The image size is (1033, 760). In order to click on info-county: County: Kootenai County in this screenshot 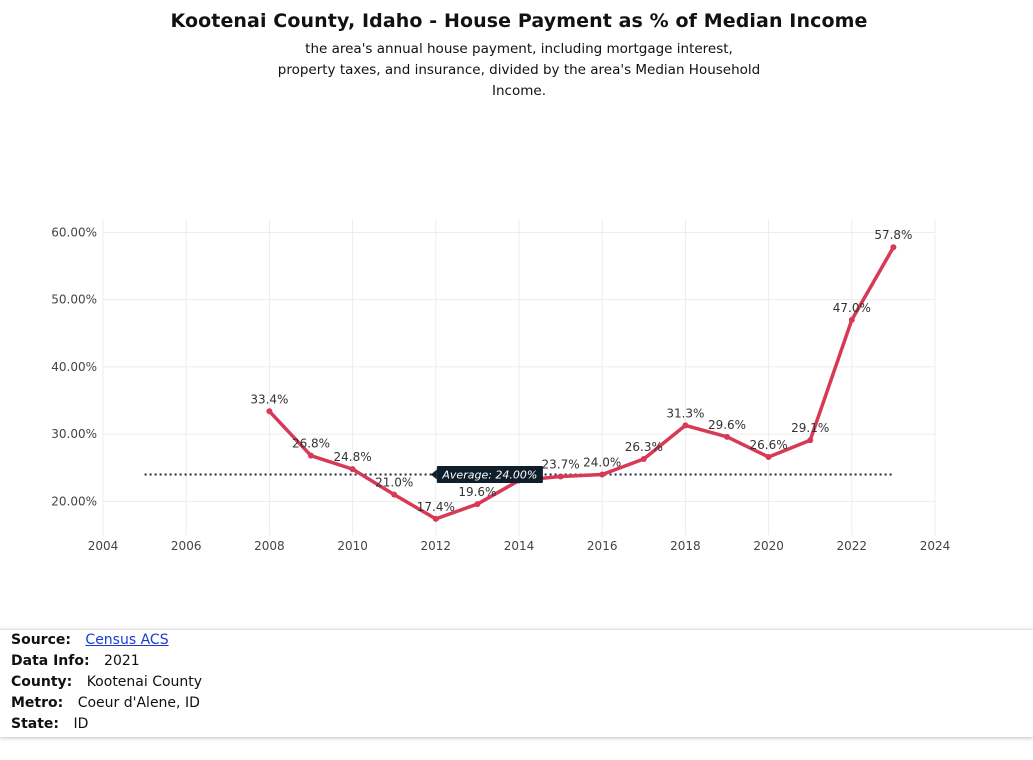, I will do `click(106, 682)`.